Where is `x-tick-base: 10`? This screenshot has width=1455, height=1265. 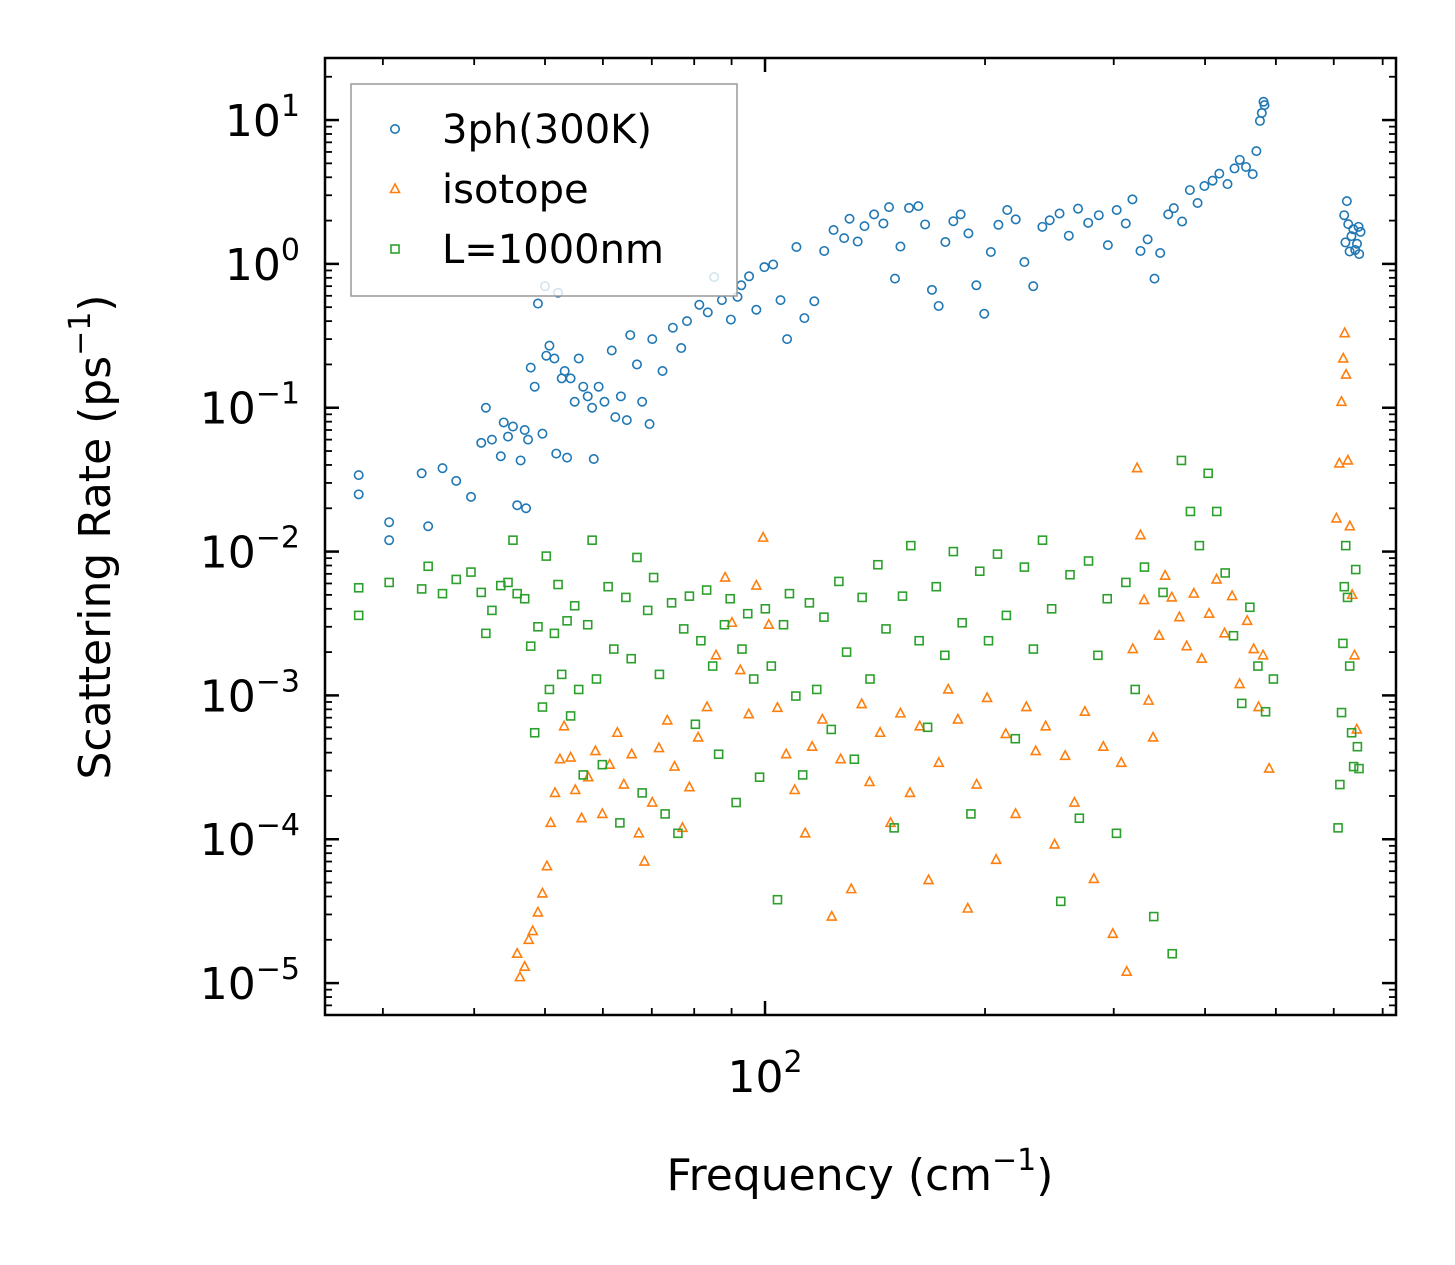
x-tick-base: 10 is located at coordinates (755, 1077).